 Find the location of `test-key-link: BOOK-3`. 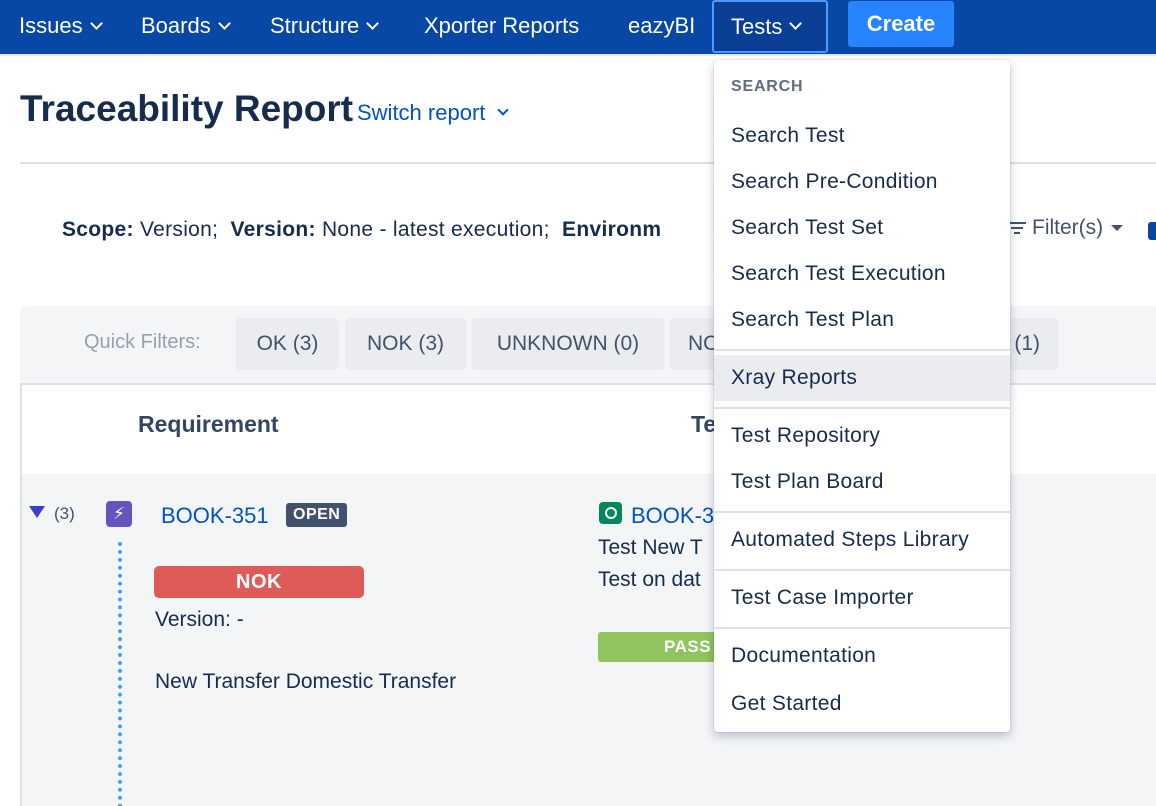

test-key-link: BOOK-3 is located at coordinates (673, 515).